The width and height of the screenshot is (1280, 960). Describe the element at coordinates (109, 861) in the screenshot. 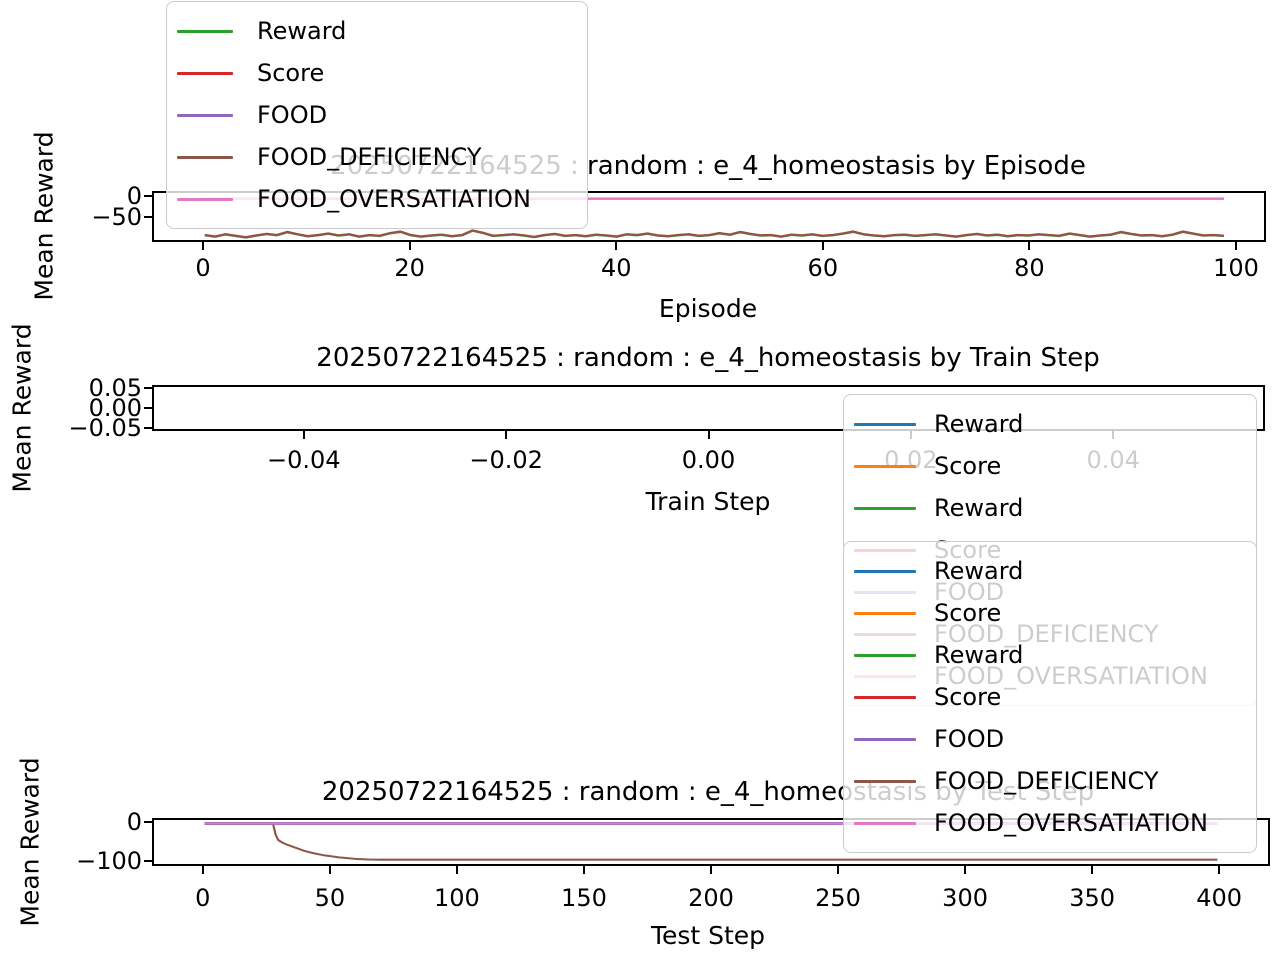

I see `test-y-tick-label: −100` at that location.